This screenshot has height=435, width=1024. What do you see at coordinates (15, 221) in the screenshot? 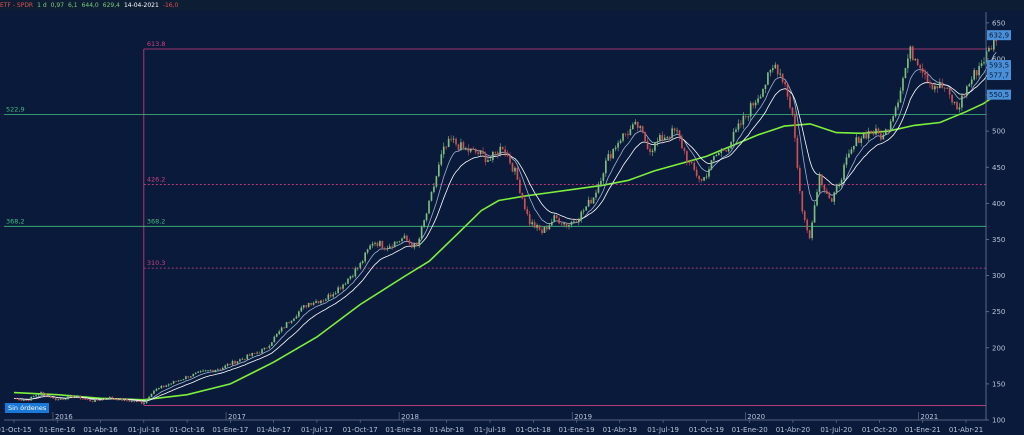
I see `level-label: 368,2` at bounding box center [15, 221].